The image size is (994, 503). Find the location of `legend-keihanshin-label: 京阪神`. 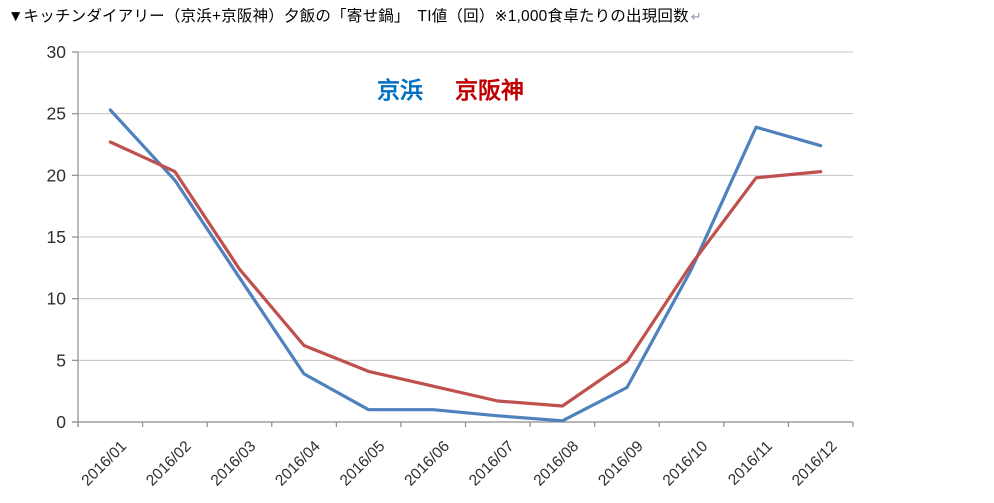

legend-keihanshin-label: 京阪神 is located at coordinates (489, 90).